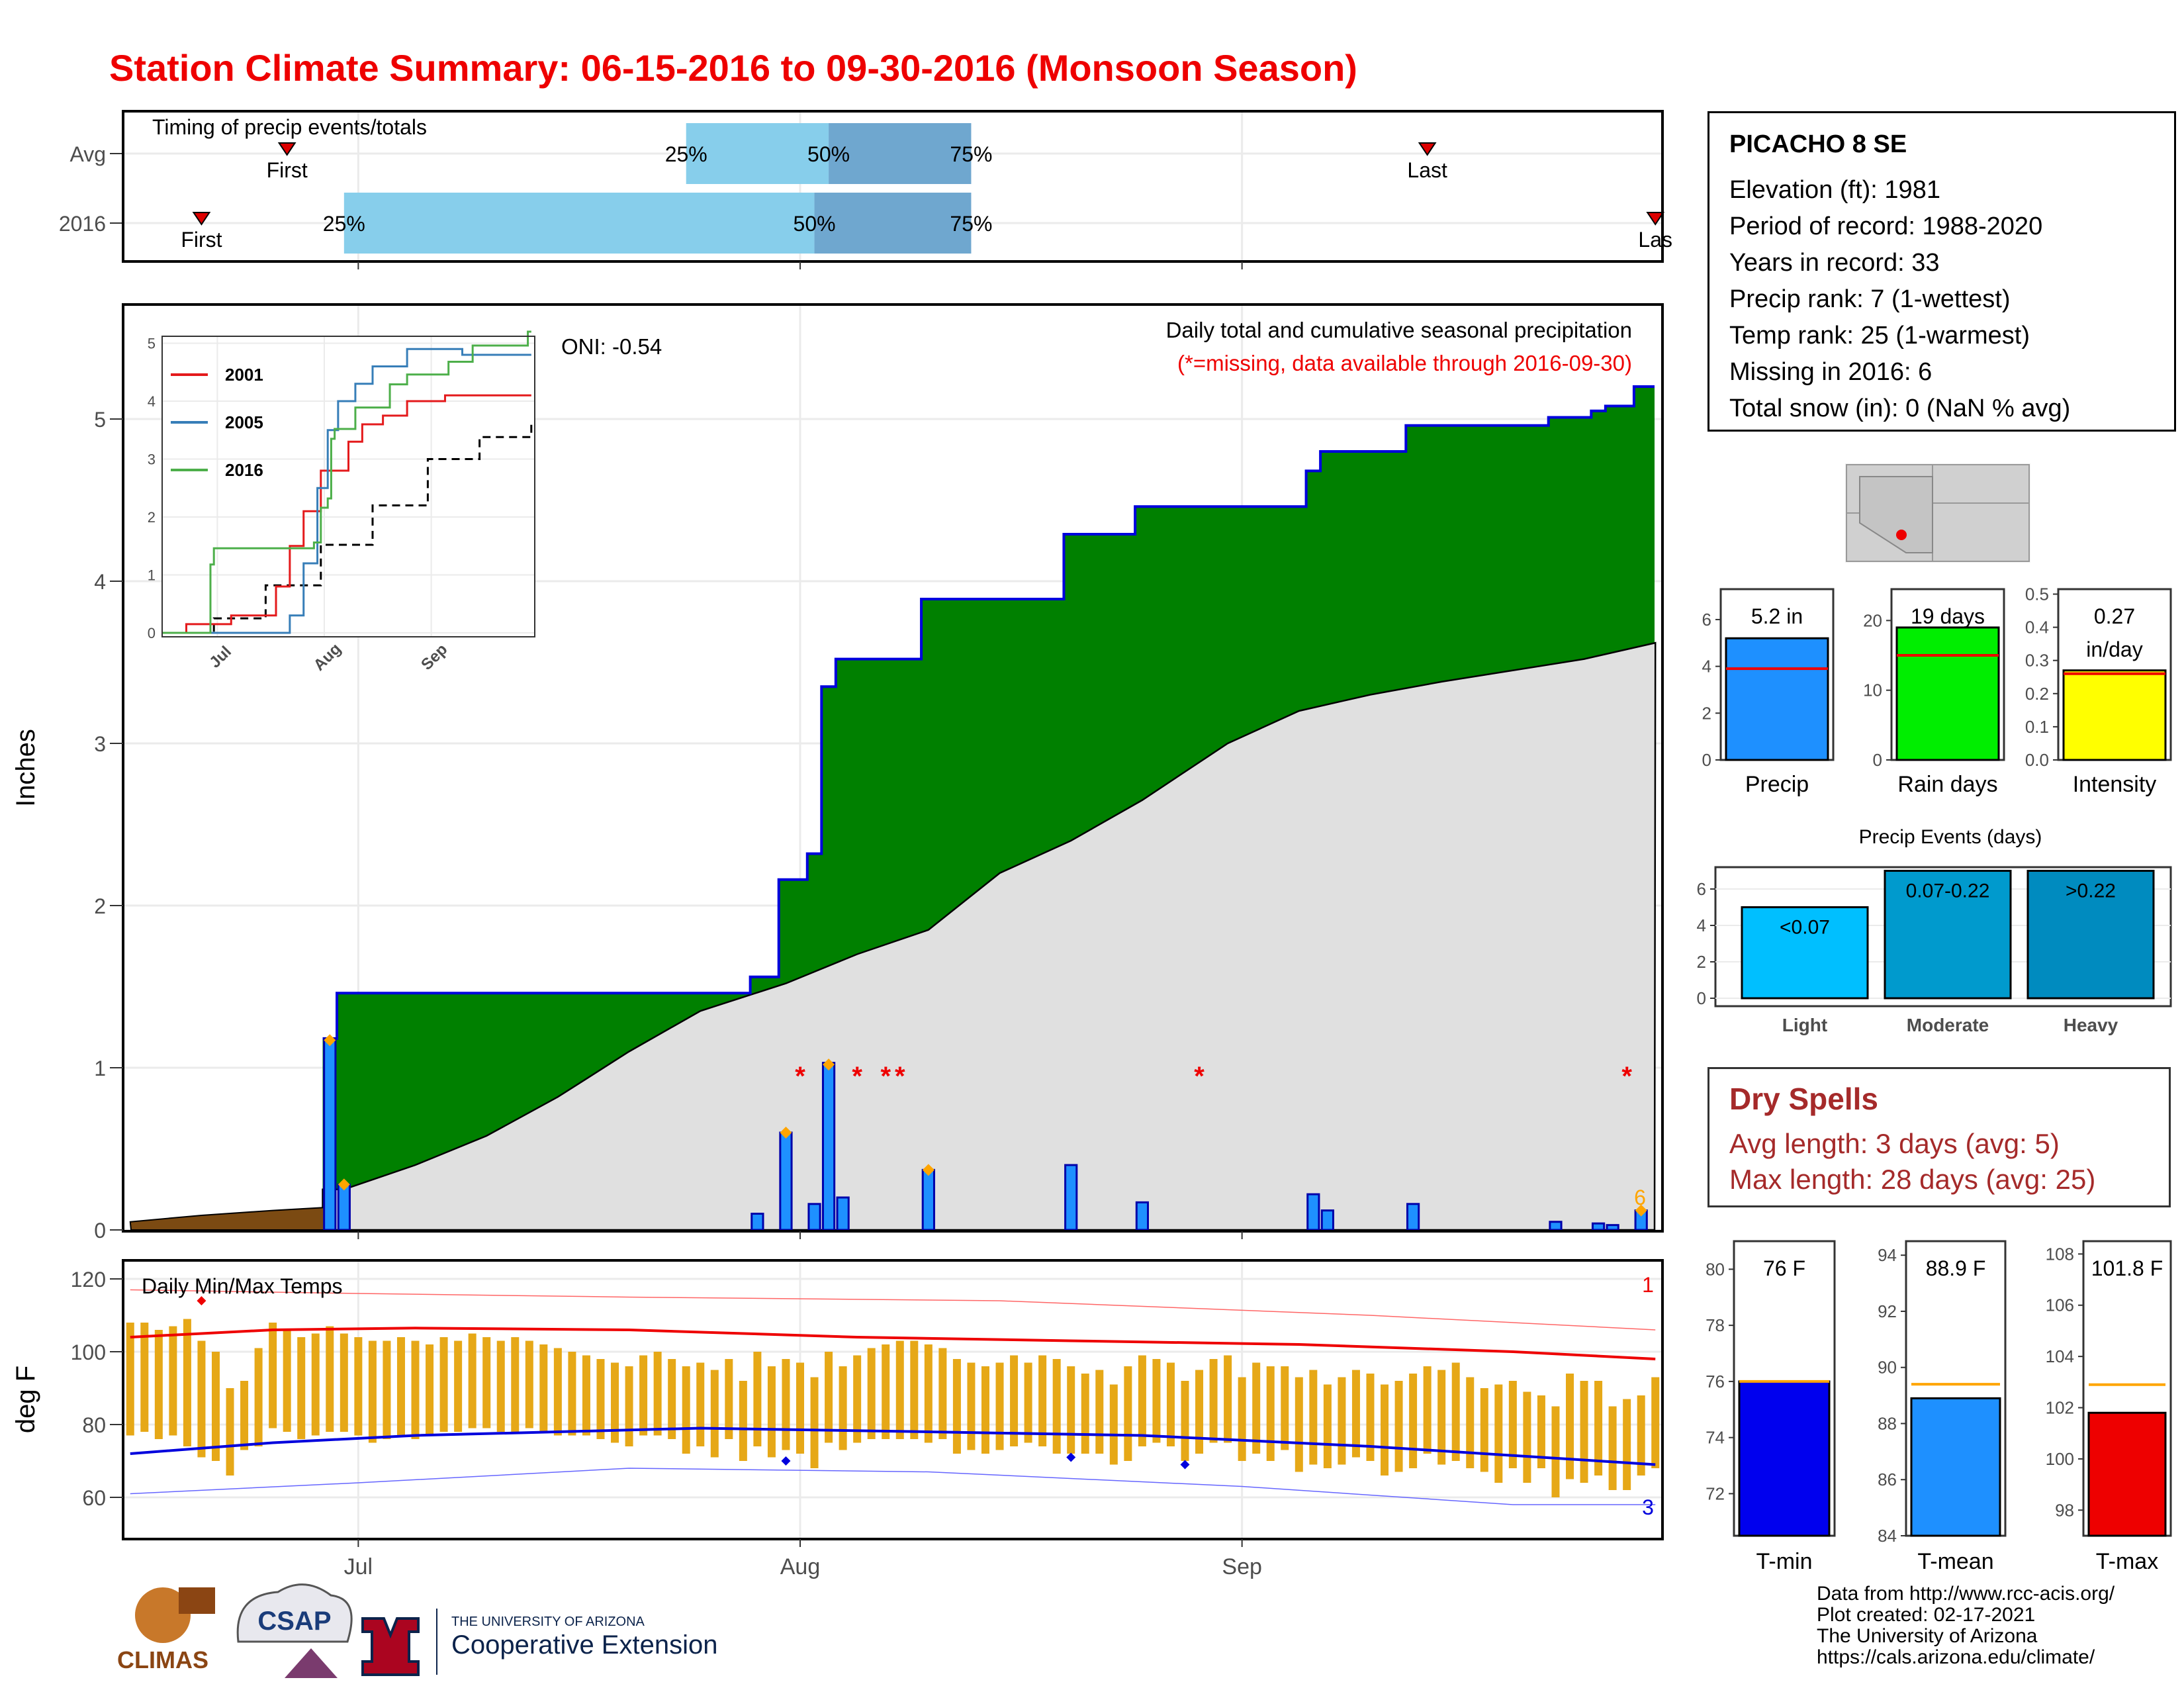  I want to click on csap-logo-text: CSAP, so click(294, 1621).